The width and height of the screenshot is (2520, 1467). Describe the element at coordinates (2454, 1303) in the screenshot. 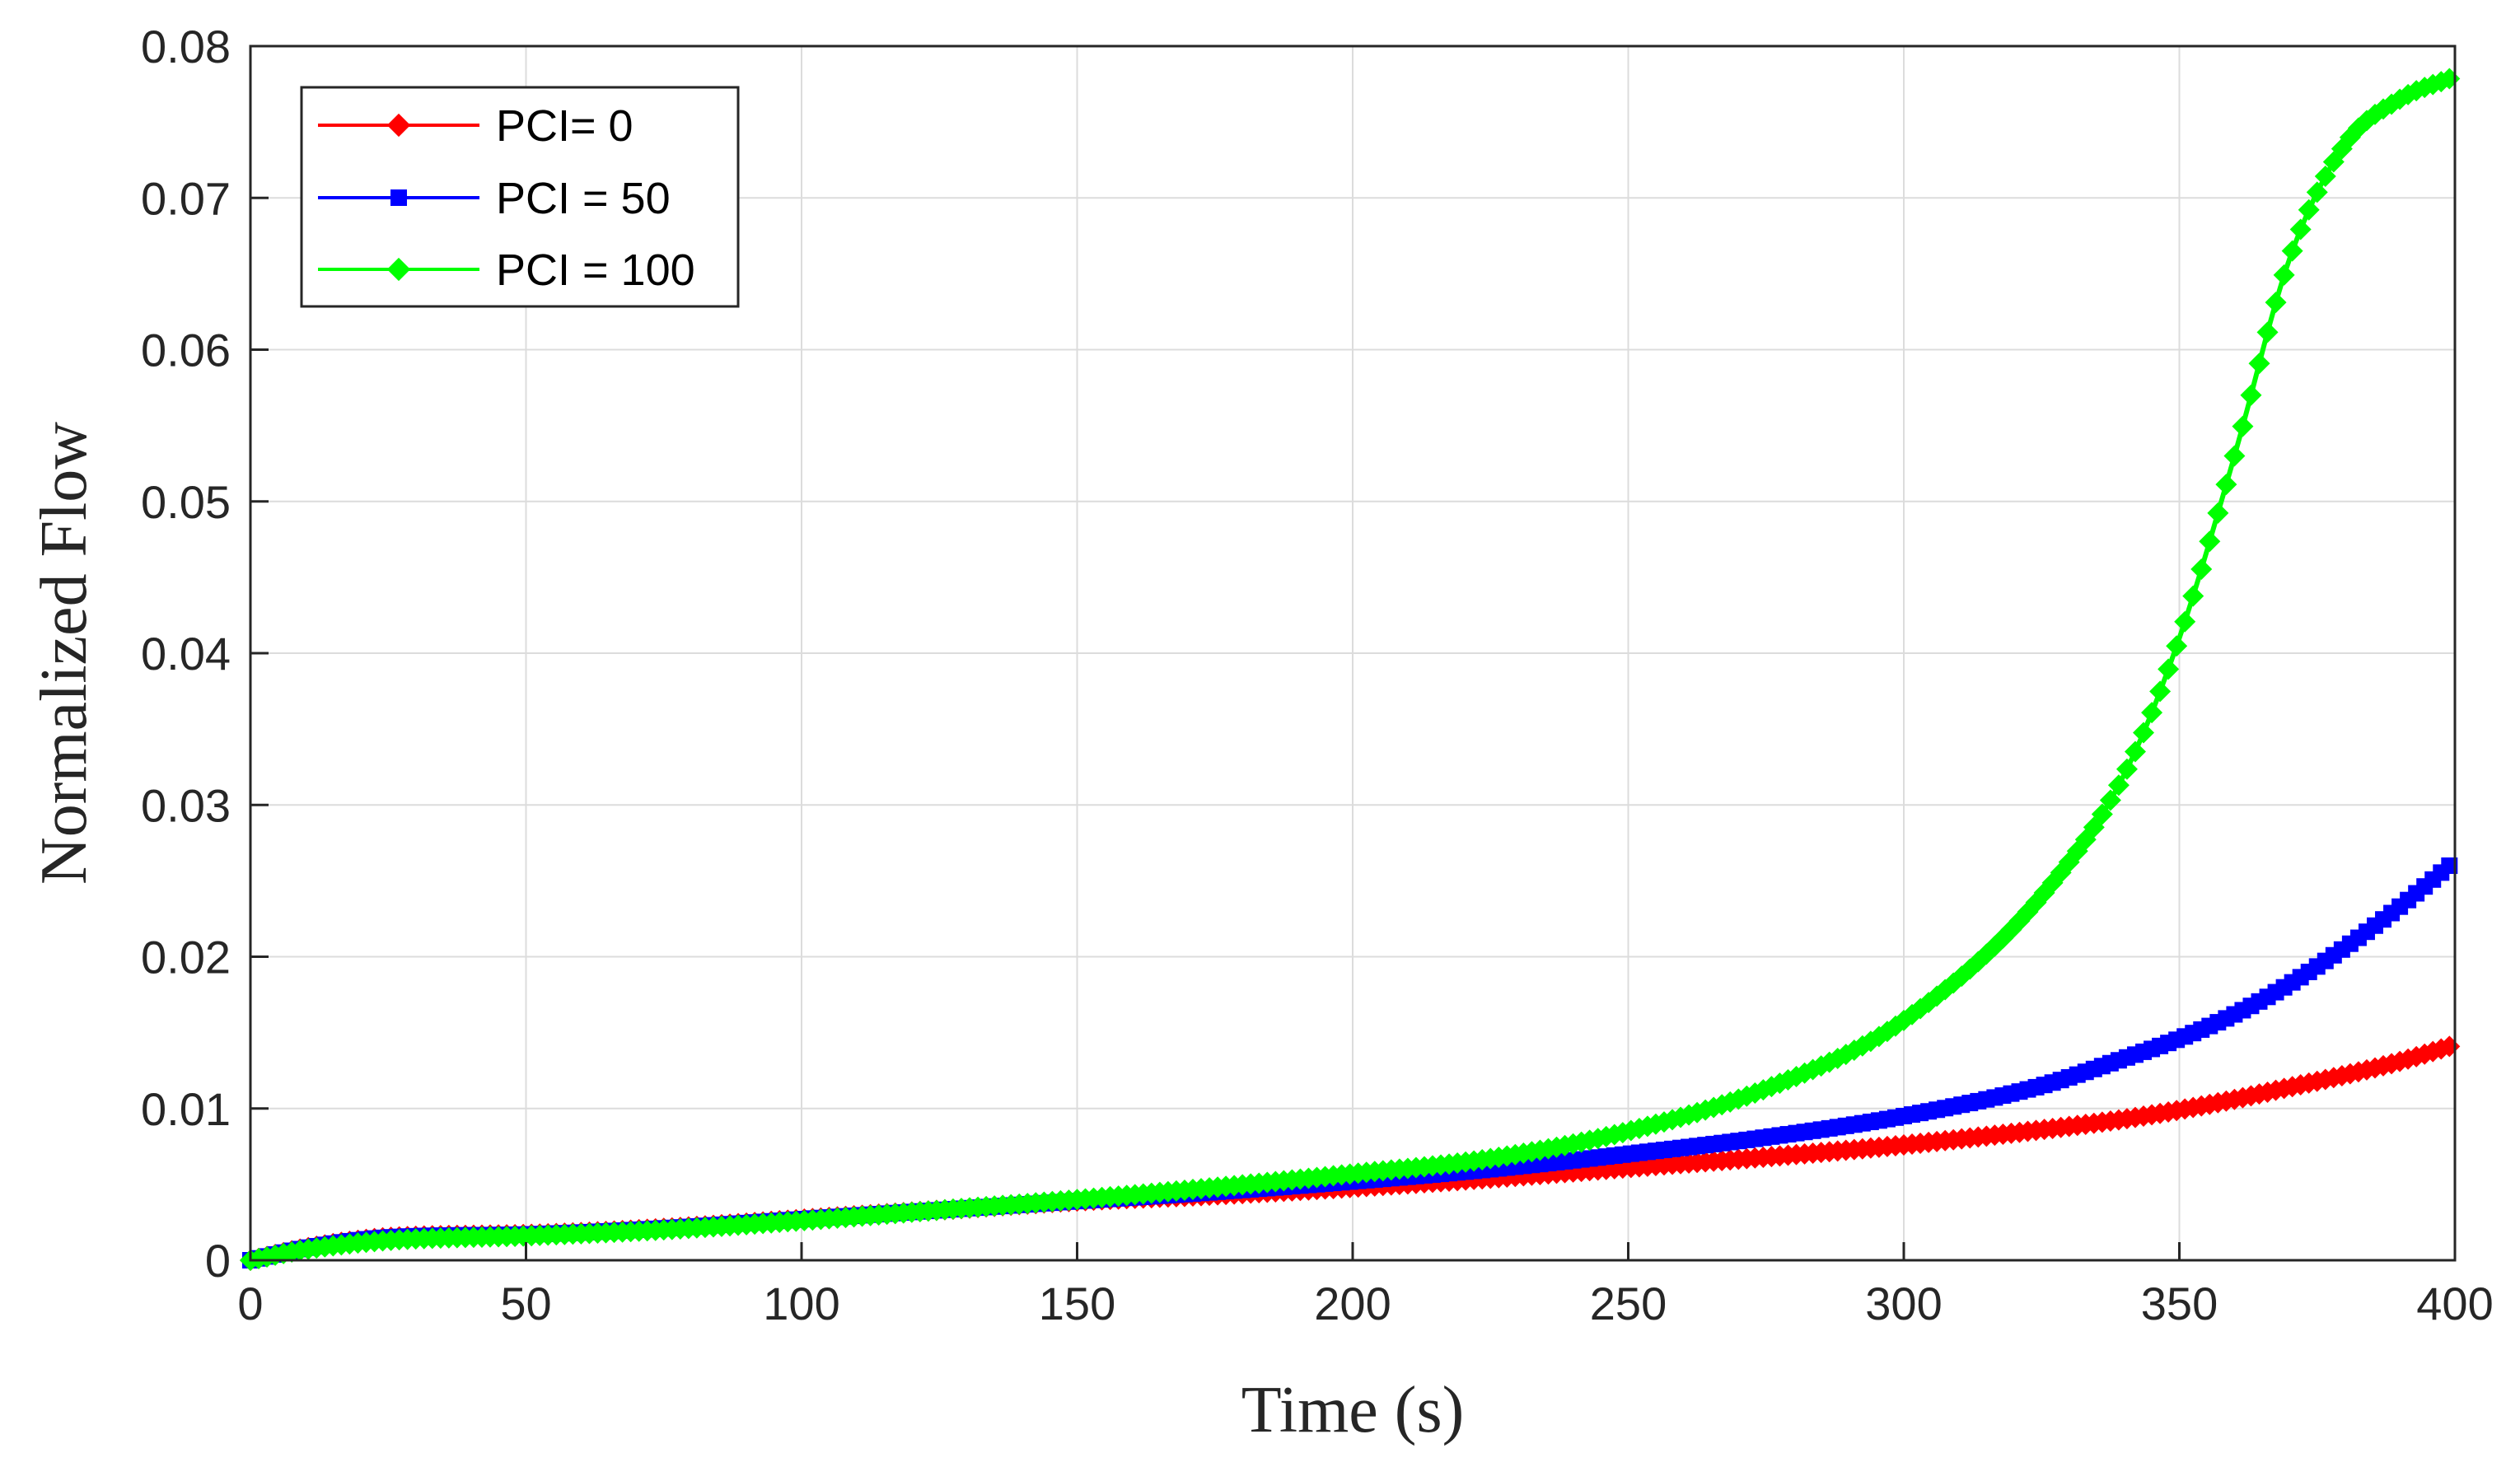

I see `x-tick-label: 400` at that location.